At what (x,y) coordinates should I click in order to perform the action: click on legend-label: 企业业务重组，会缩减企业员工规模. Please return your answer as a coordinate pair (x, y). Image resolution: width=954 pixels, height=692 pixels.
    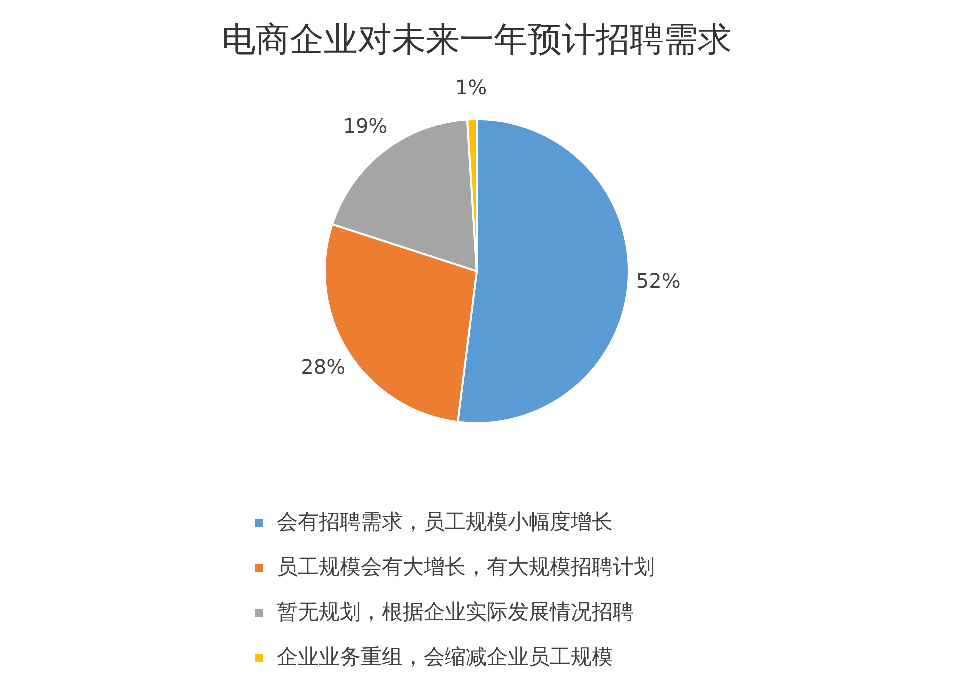
    Looking at the image, I should click on (445, 657).